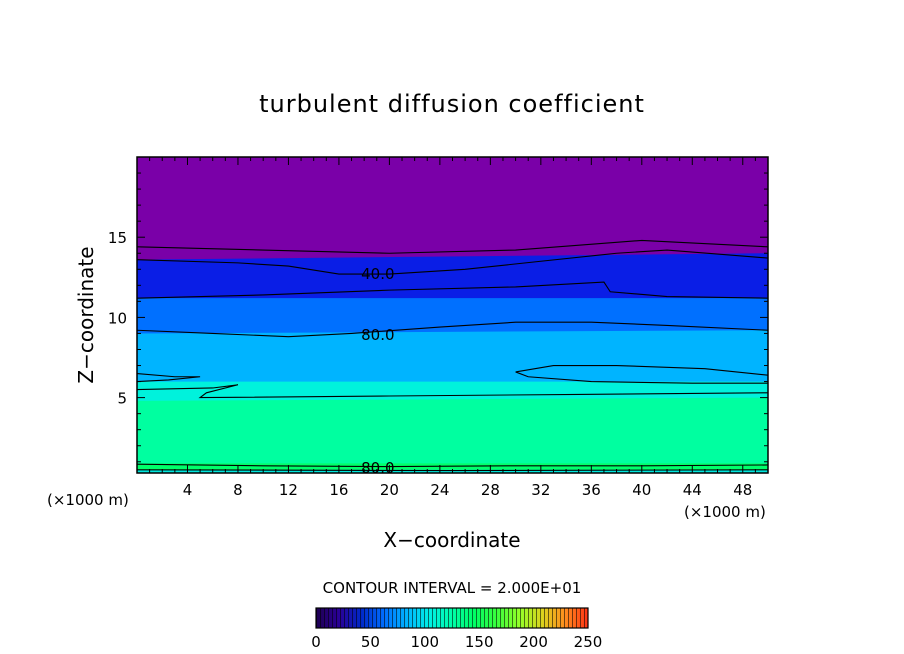 The width and height of the screenshot is (904, 654). I want to click on colorbar: 0 50 100 150 200 250, so click(457, 629).